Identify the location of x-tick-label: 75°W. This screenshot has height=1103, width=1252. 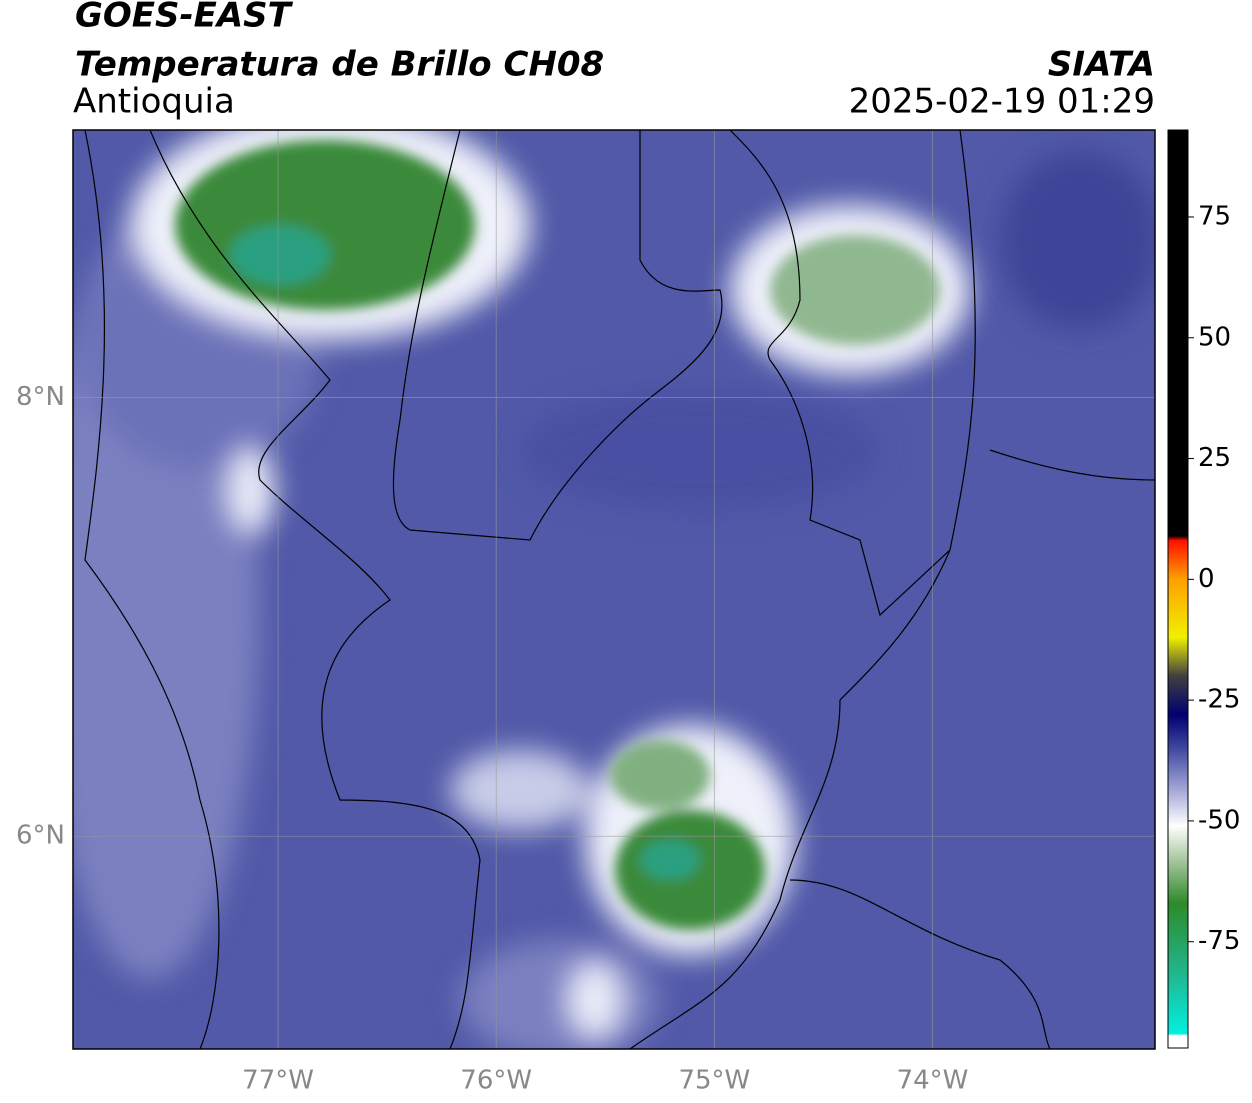
(714, 1081).